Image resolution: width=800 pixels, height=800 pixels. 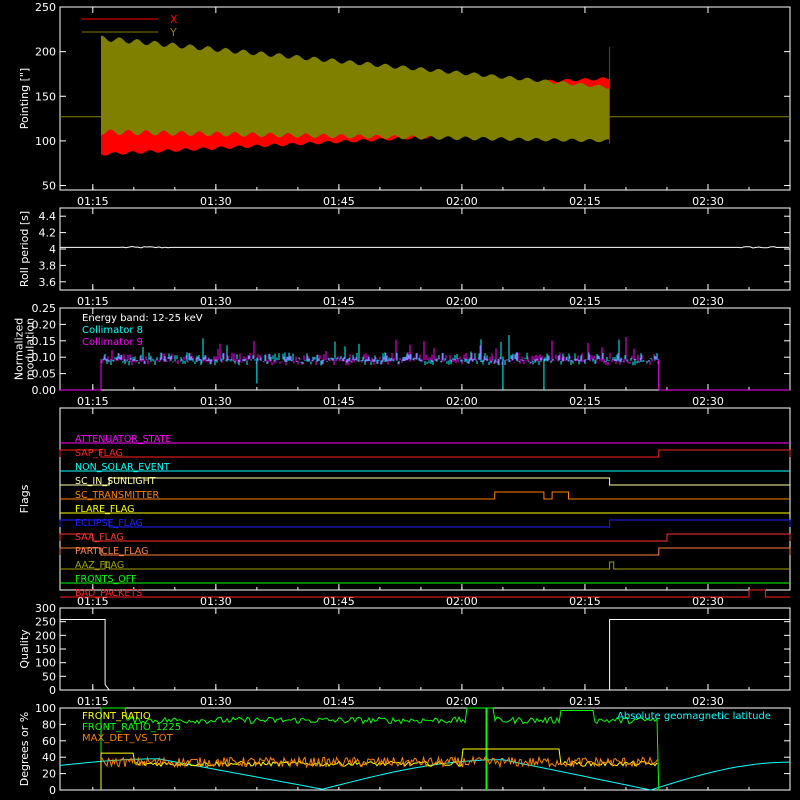 What do you see at coordinates (48, 233) in the screenshot?
I see `y-tick-label: 4.2` at bounding box center [48, 233].